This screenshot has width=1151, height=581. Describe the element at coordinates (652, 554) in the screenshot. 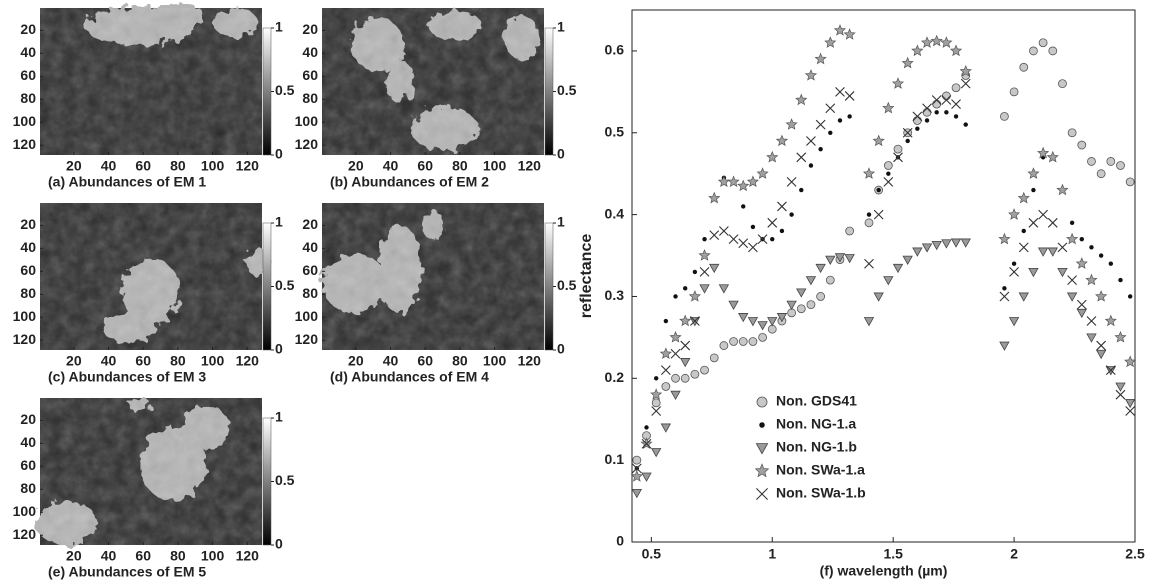

I see `x-tick-label: 0.5` at that location.